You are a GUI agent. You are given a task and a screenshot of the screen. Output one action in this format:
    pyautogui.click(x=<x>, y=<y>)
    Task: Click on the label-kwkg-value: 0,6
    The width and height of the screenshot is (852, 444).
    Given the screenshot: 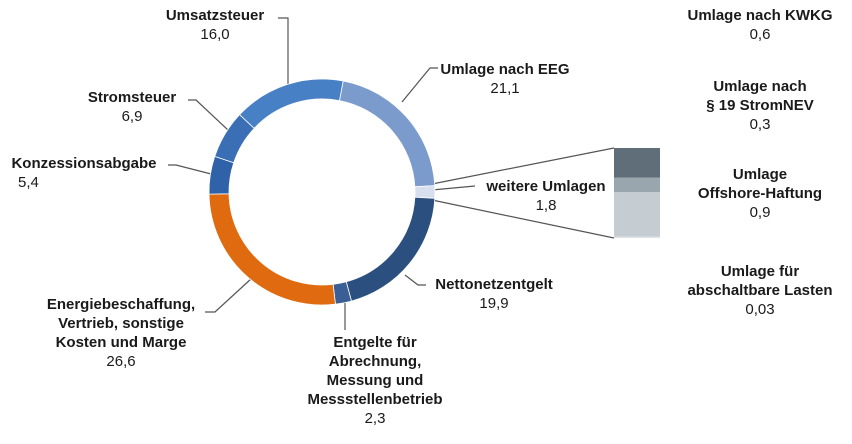 What is the action you would take?
    pyautogui.click(x=760, y=34)
    